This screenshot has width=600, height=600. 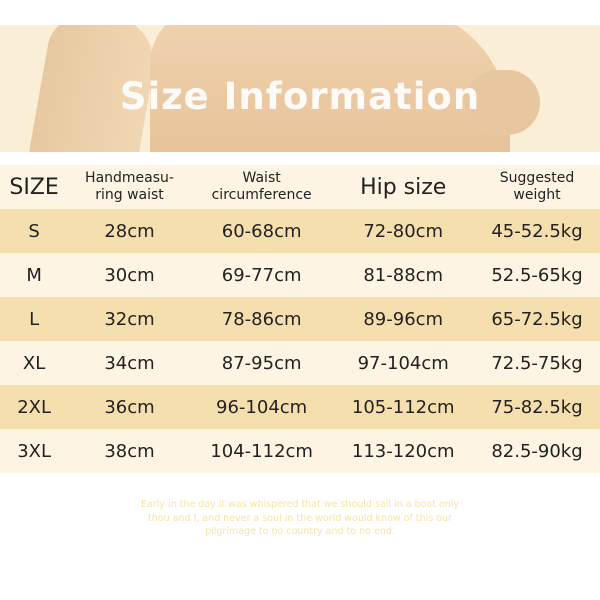 I want to click on header-suggested-weight: Suggested weight, so click(x=537, y=187).